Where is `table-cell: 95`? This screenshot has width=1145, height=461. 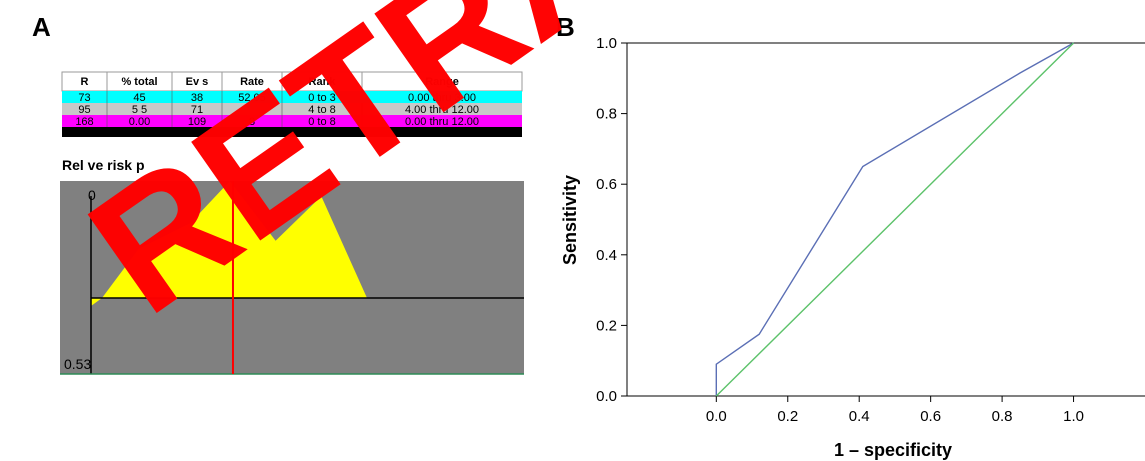
table-cell: 95 is located at coordinates (84, 110).